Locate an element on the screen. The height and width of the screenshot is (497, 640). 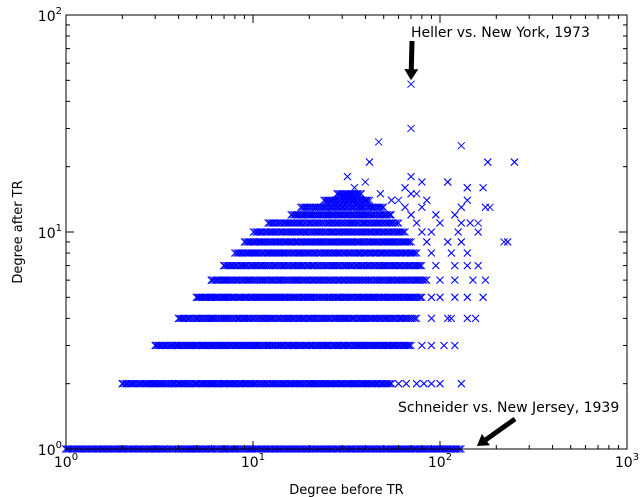
annotation-arrow-heller is located at coordinates (411, 60).